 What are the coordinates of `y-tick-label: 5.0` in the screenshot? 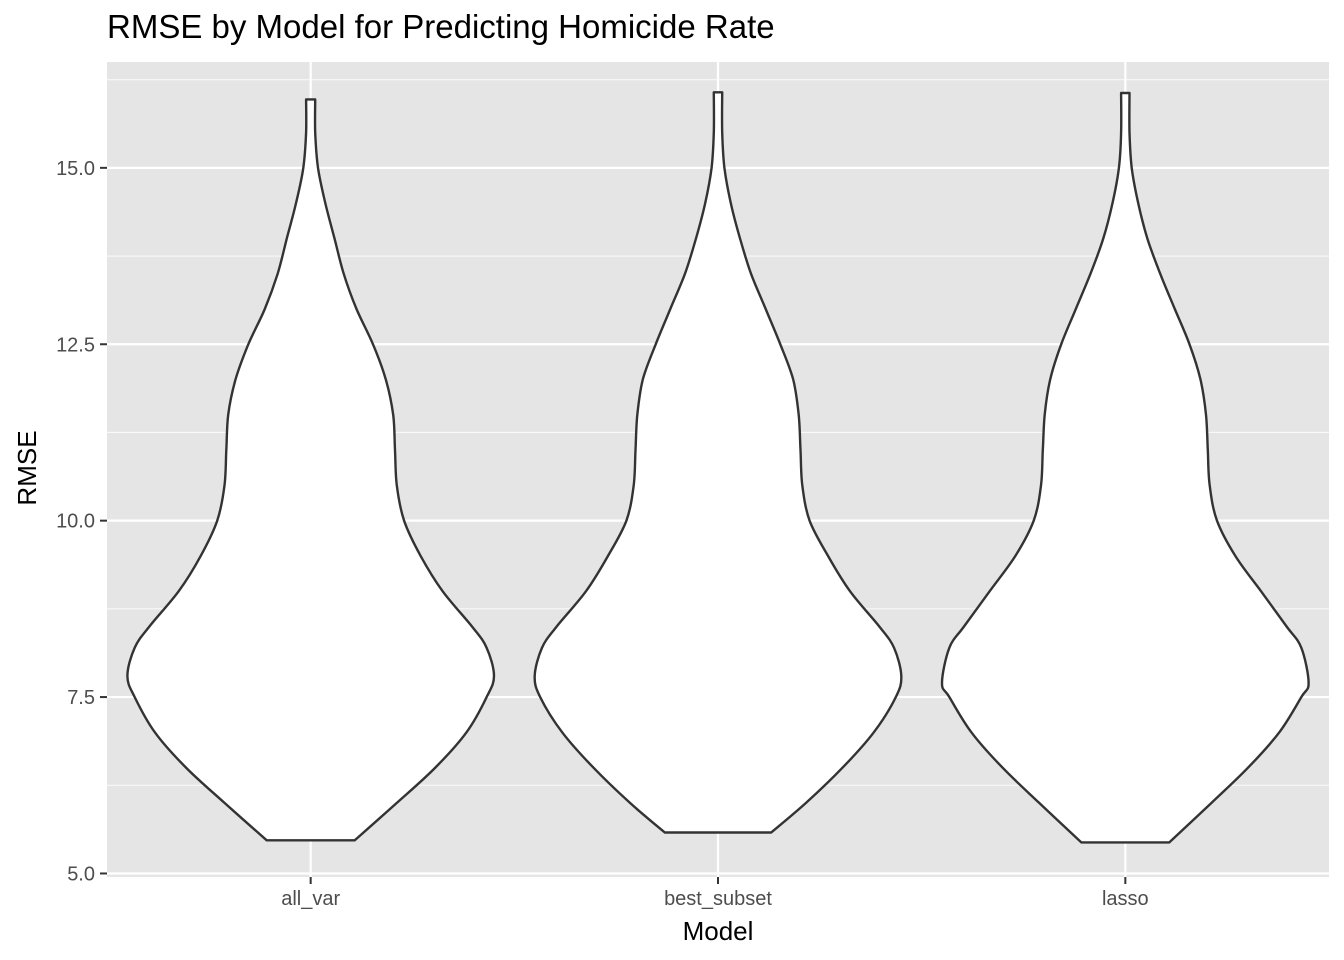 It's located at (81, 874).